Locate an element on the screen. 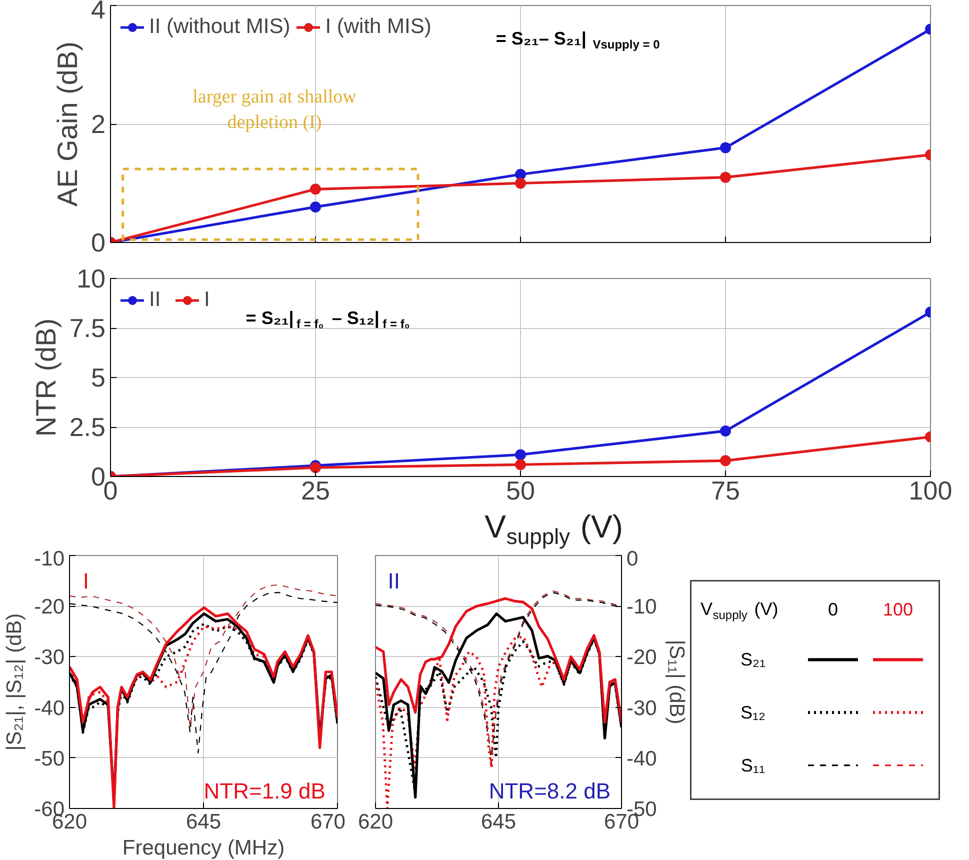 The height and width of the screenshot is (860, 969). category-label: S₁₂ is located at coordinates (753, 712).